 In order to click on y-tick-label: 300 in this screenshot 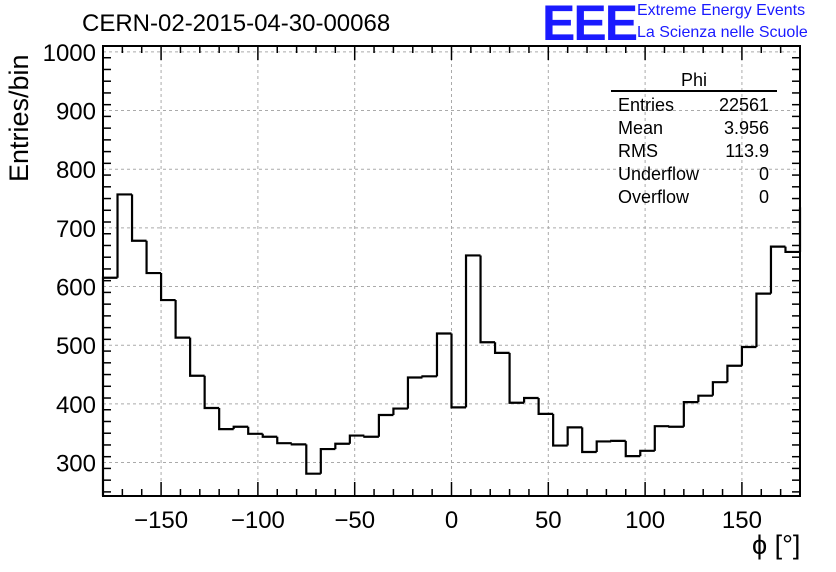, I will do `click(76, 464)`.